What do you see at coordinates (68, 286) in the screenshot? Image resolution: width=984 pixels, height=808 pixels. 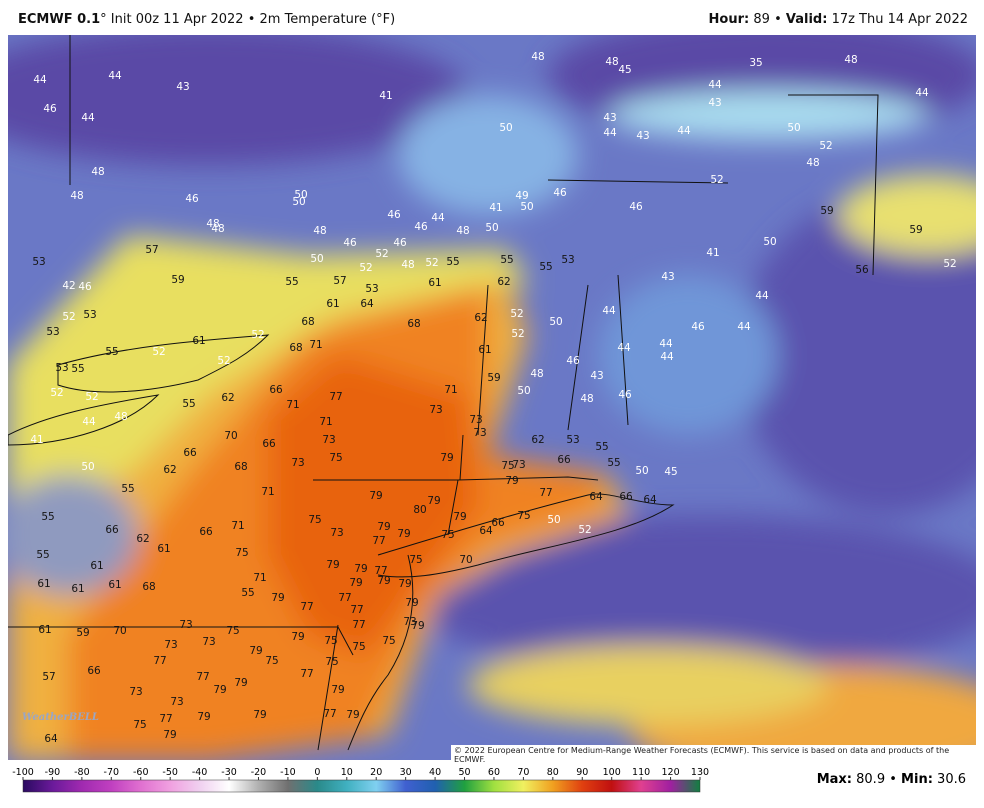 I see `temperature-label: 42` at bounding box center [68, 286].